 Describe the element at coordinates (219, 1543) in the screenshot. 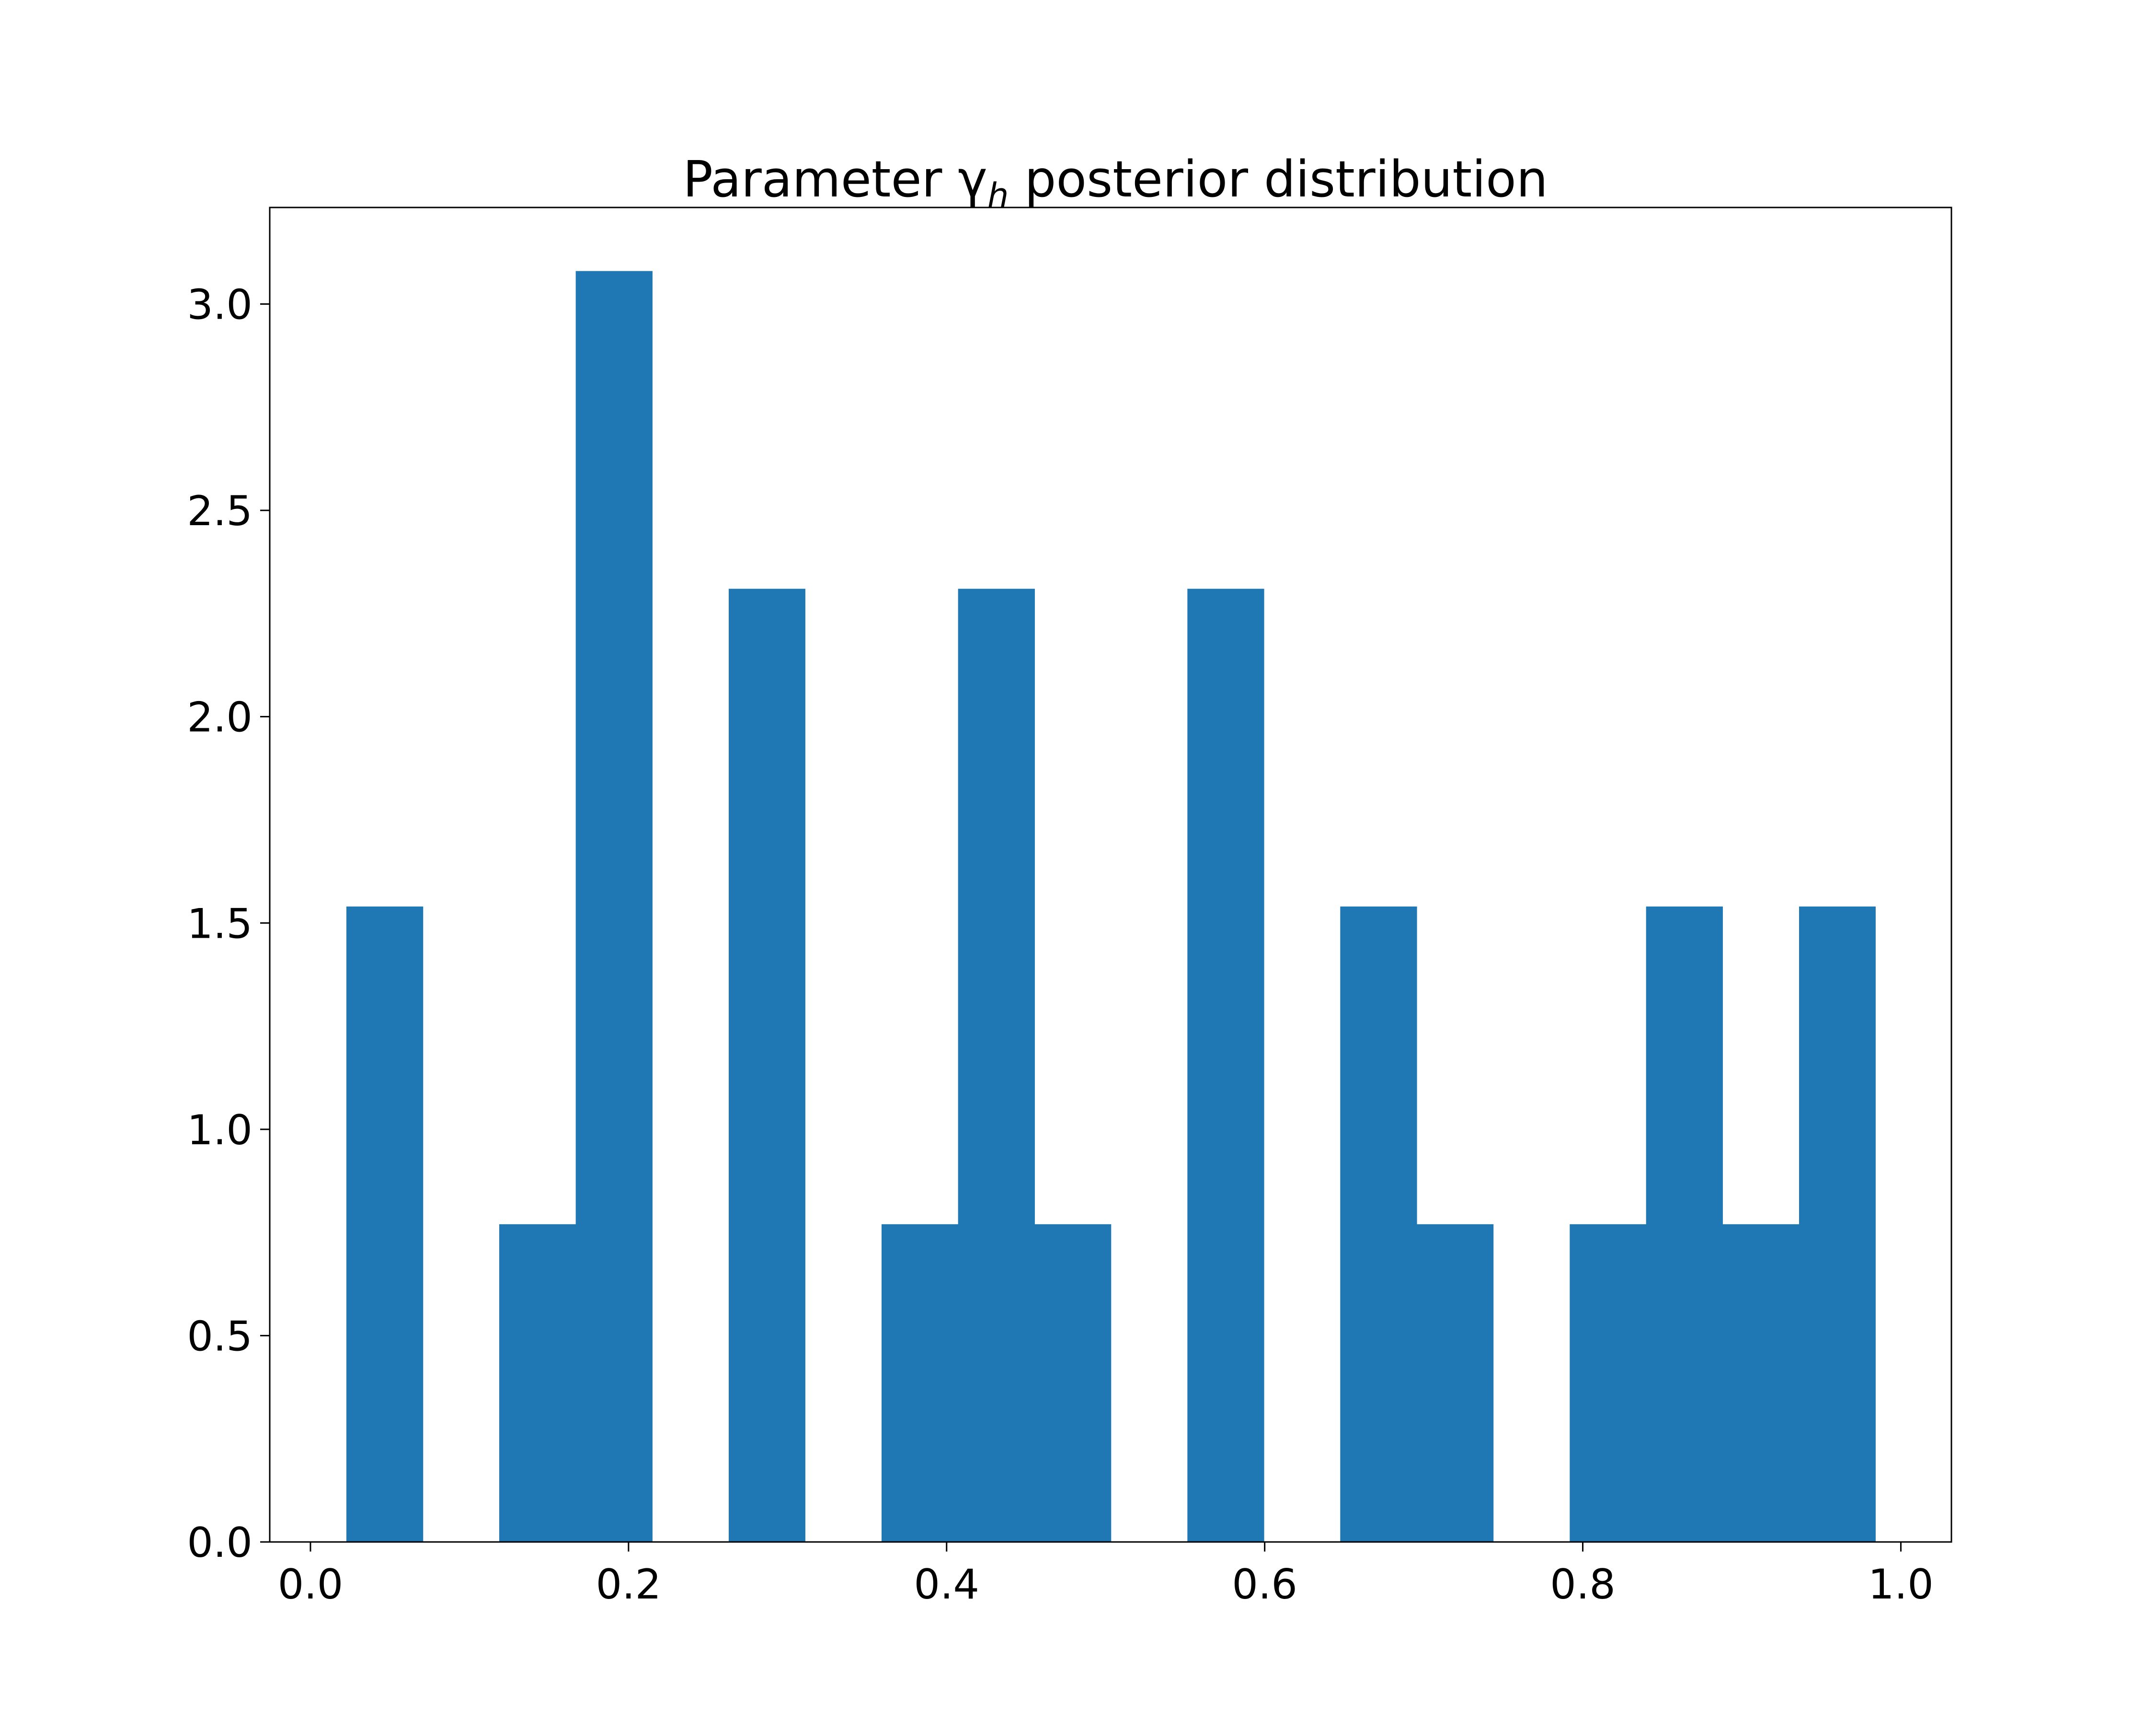

I see `y-tick-label-1: 0.0` at that location.